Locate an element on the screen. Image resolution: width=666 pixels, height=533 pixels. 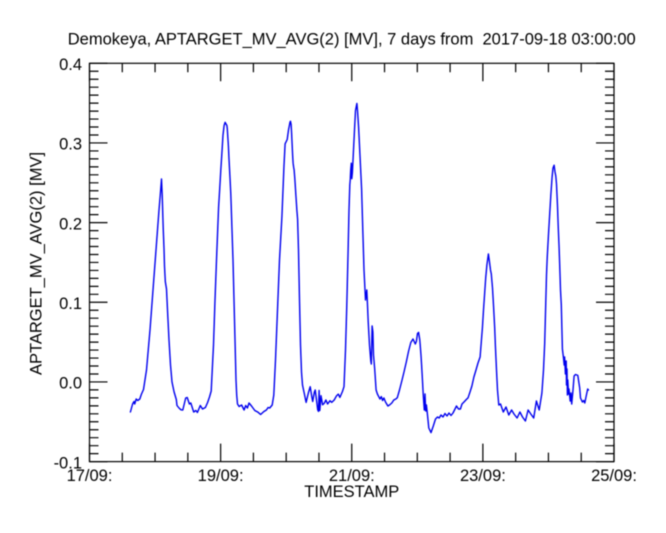
svg-text: APTARGET_MV_AVG(2) [MV] is located at coordinates (36, 263).